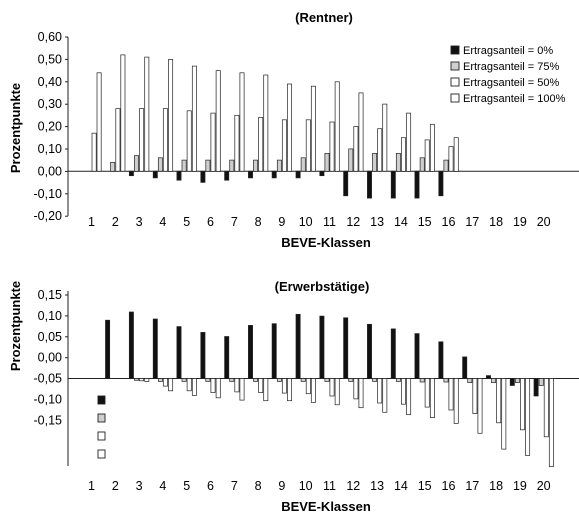 This screenshot has height=518, width=579. What do you see at coordinates (50, 295) in the screenshot?
I see `y-tick-label: 0,15` at bounding box center [50, 295].